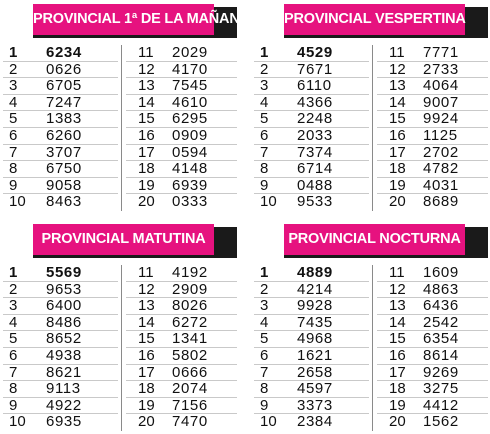 Image resolution: width=490 pixels, height=434 pixels. I want to click on result-row: 16 5802, so click(181, 355).